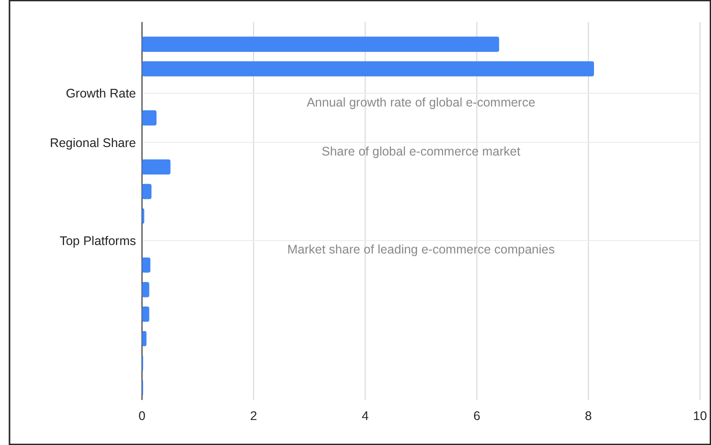 The height and width of the screenshot is (445, 711). Describe the element at coordinates (700, 416) in the screenshot. I see `x-tick-label: 10` at that location.